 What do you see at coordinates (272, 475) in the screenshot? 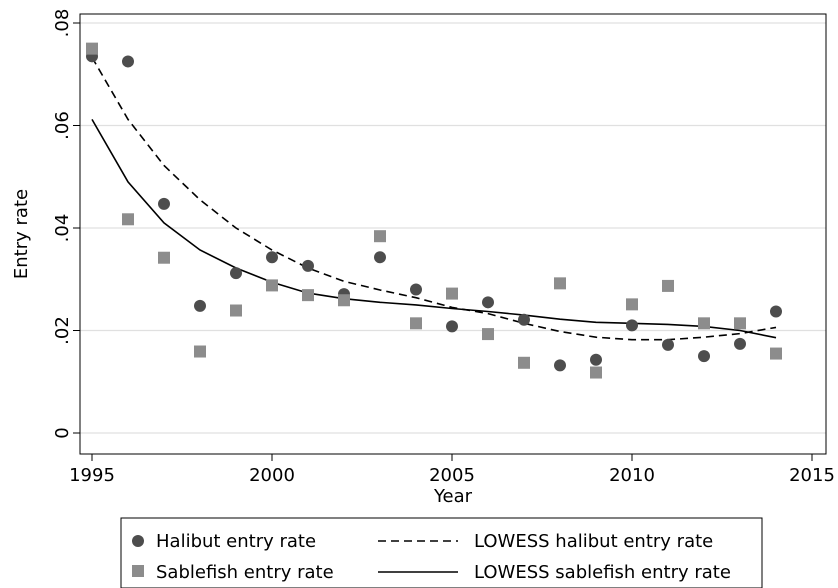
I see `x-tick-label: 2000` at bounding box center [272, 475].